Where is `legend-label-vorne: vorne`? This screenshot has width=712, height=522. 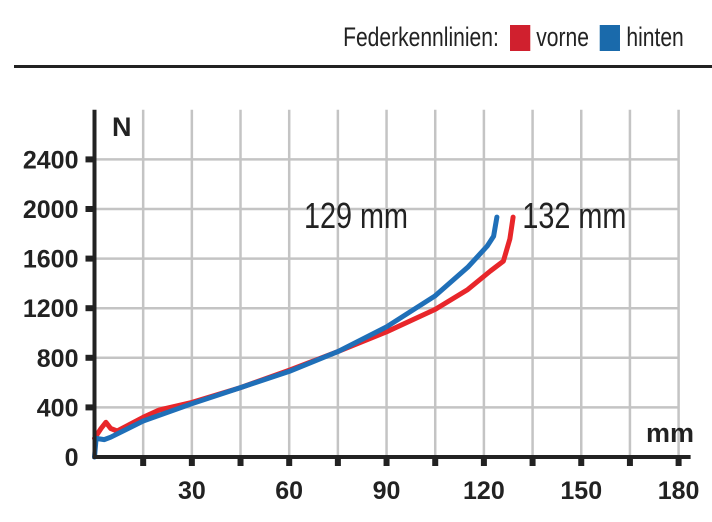
legend-label-vorne: vorne is located at coordinates (563, 37).